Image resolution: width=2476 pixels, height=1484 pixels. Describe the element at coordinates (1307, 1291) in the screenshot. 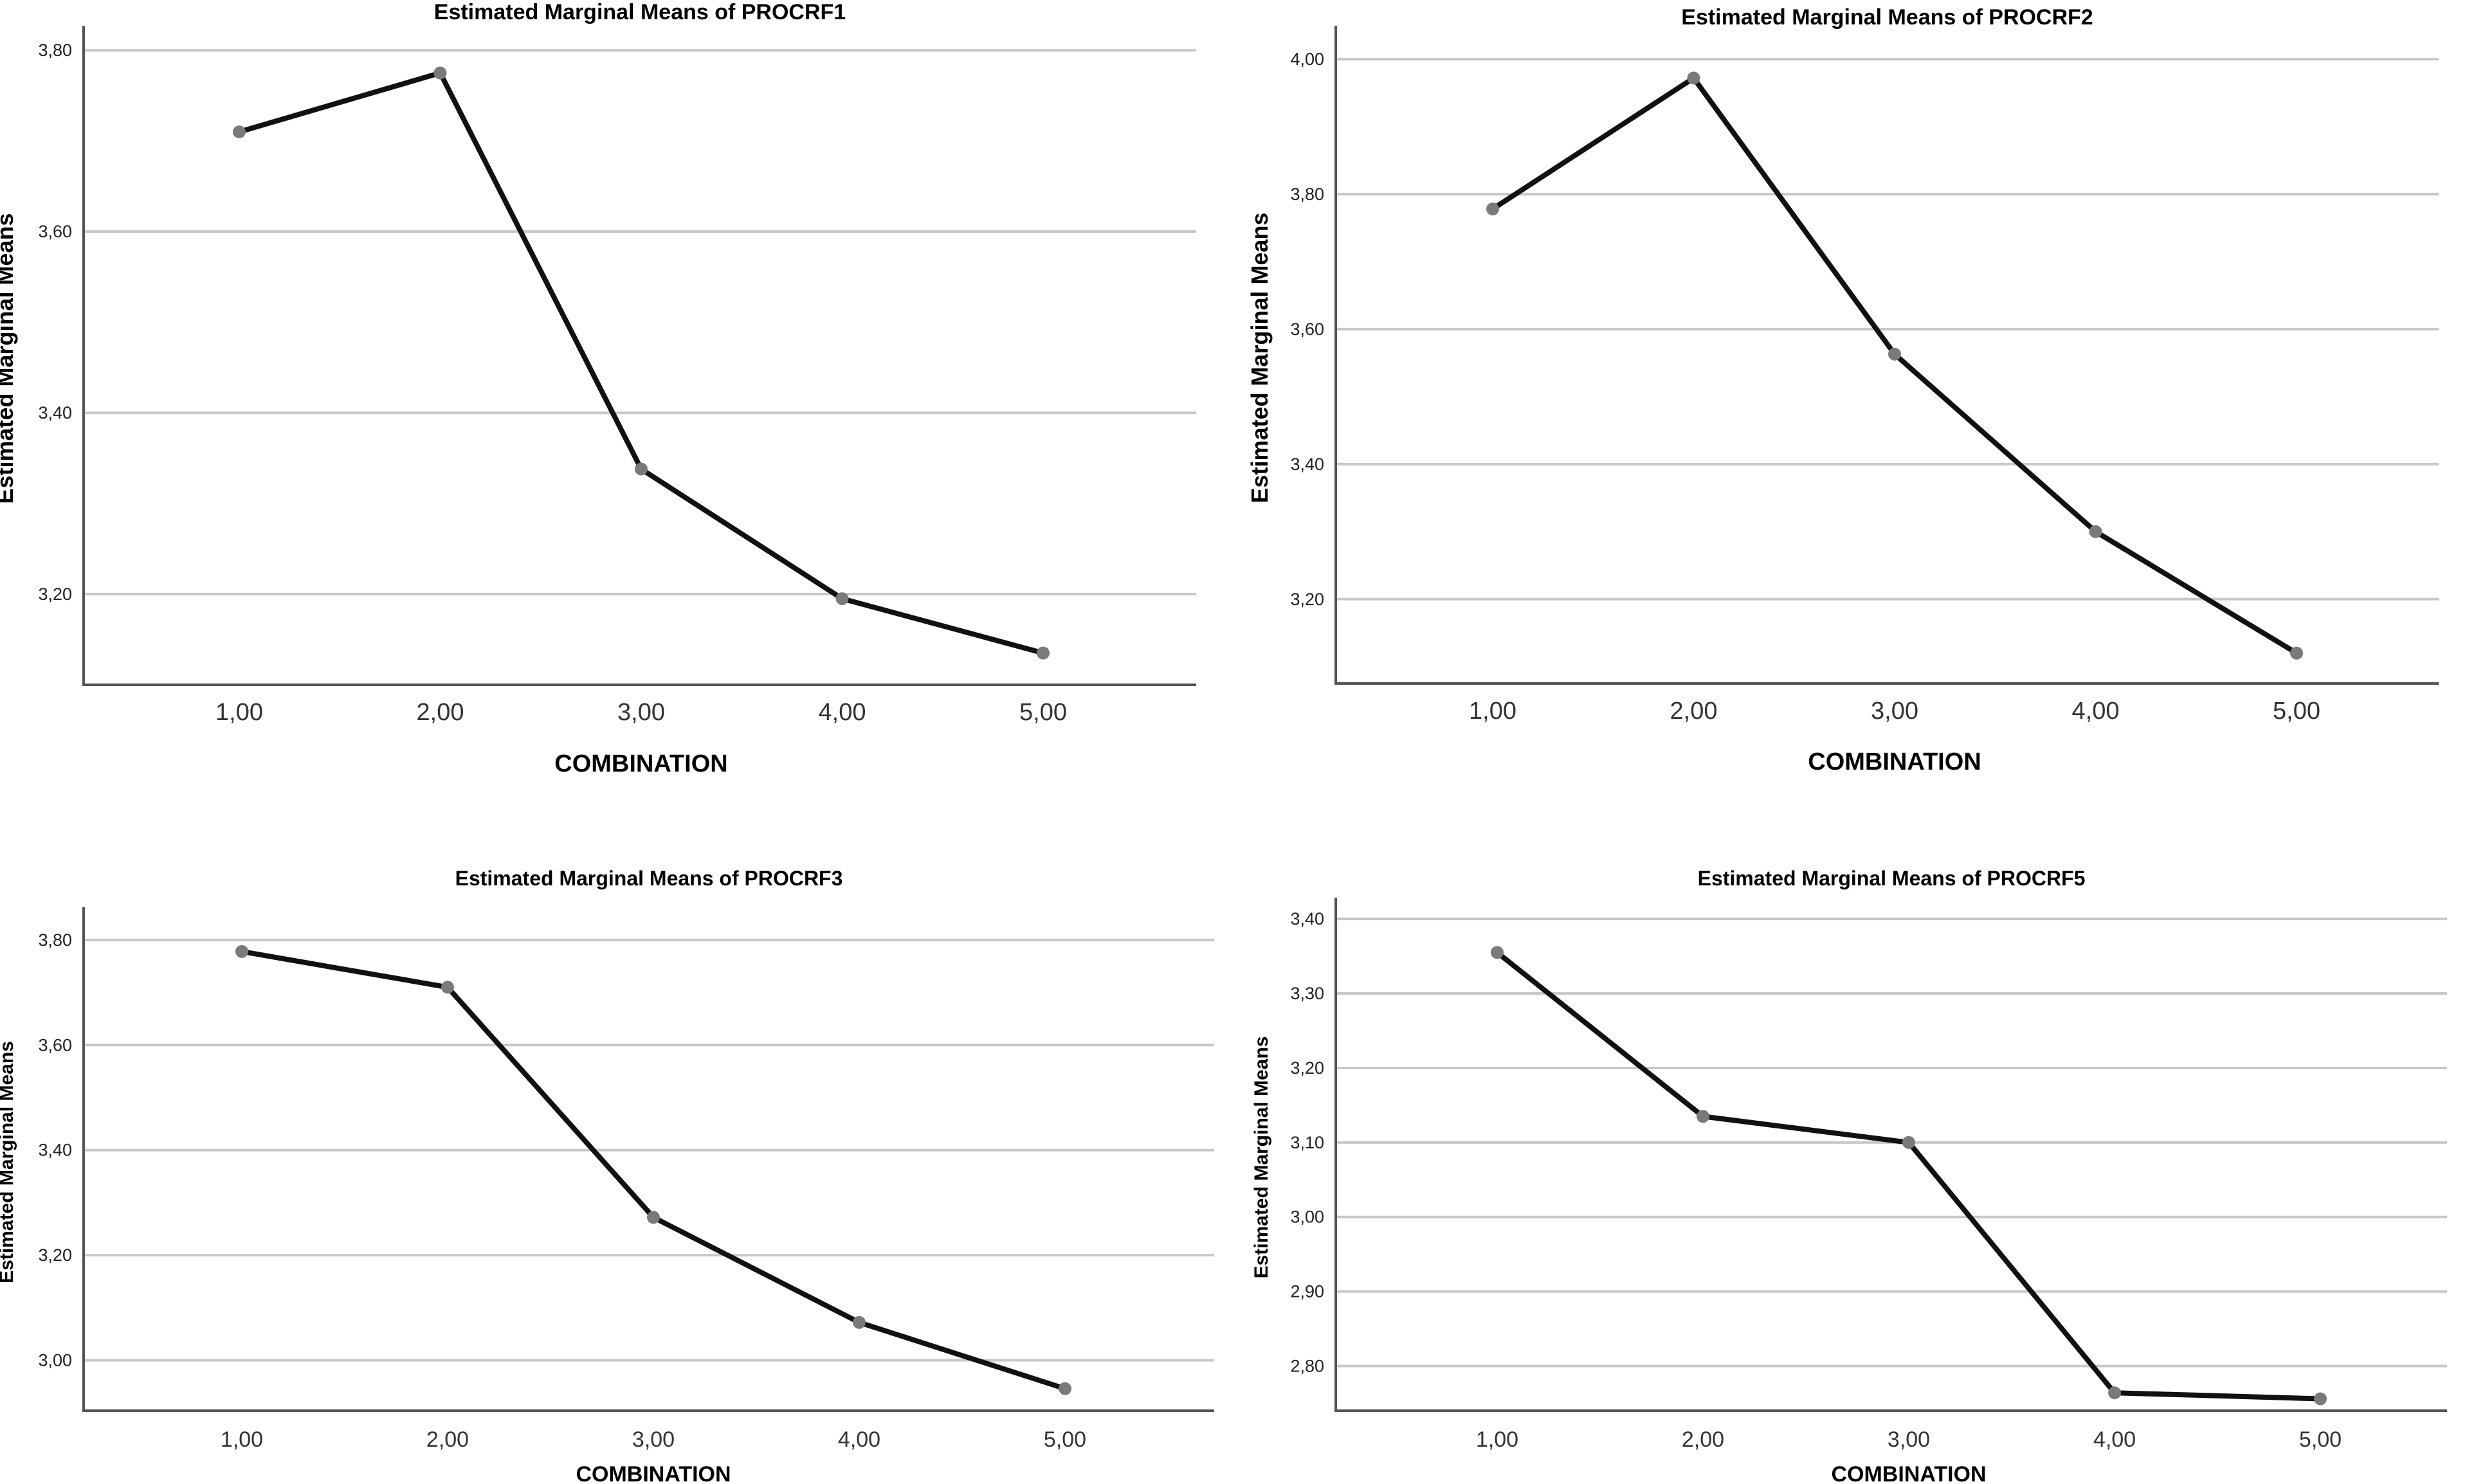

I see `y-tick-label: 2,90` at that location.